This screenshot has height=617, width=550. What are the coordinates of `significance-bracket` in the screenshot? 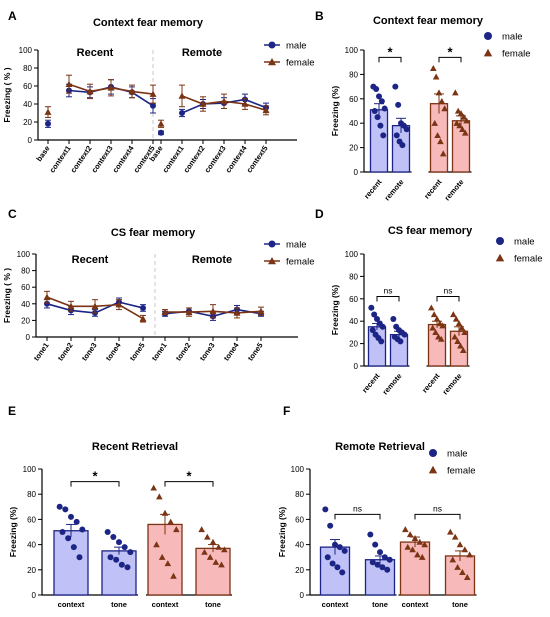 It's located at (189, 484).